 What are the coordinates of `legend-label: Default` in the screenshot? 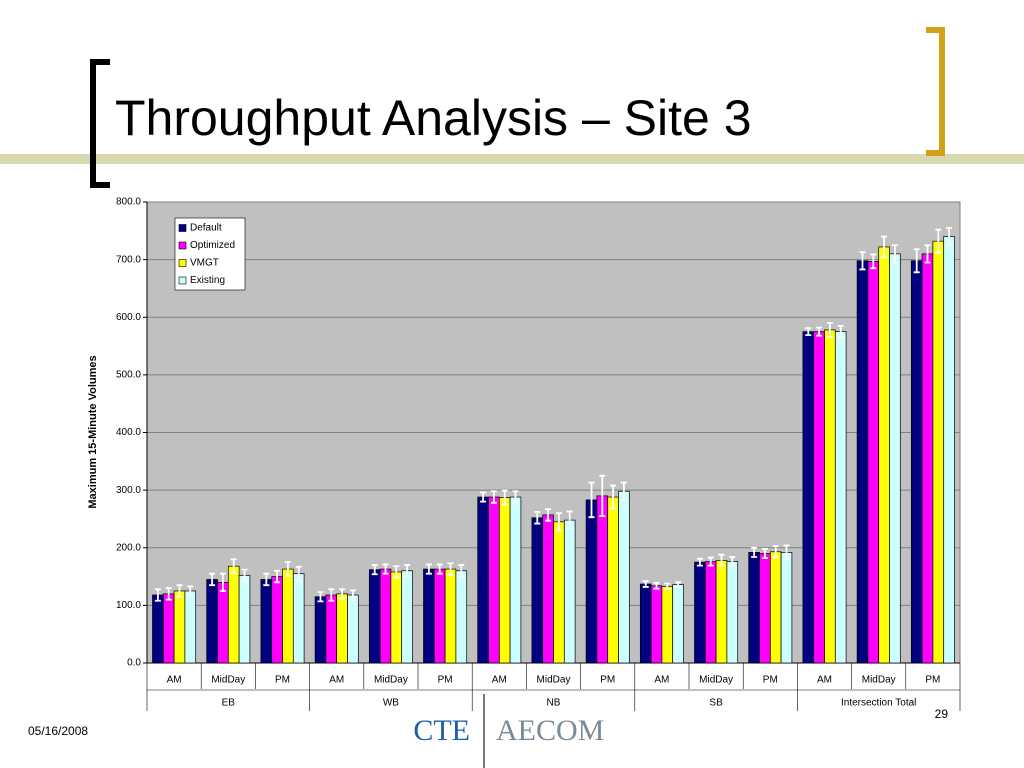 It's located at (206, 228).